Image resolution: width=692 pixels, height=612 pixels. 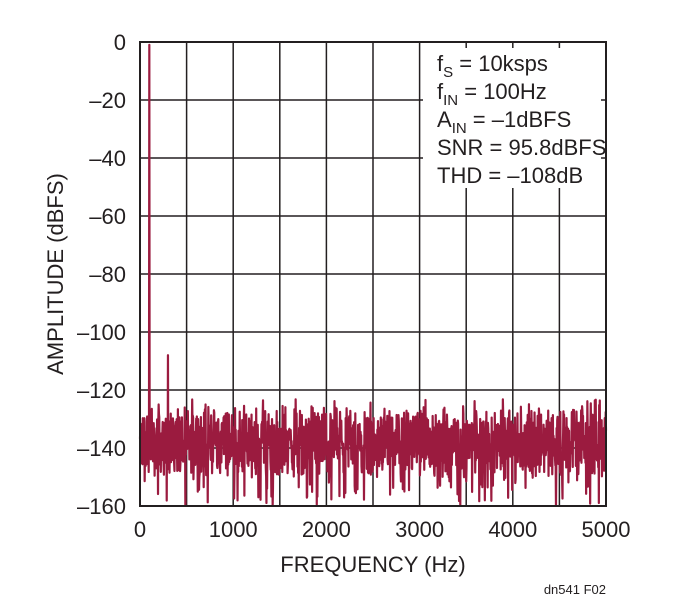 What do you see at coordinates (107, 274) in the screenshot?
I see `y-tick-label: –80` at bounding box center [107, 274].